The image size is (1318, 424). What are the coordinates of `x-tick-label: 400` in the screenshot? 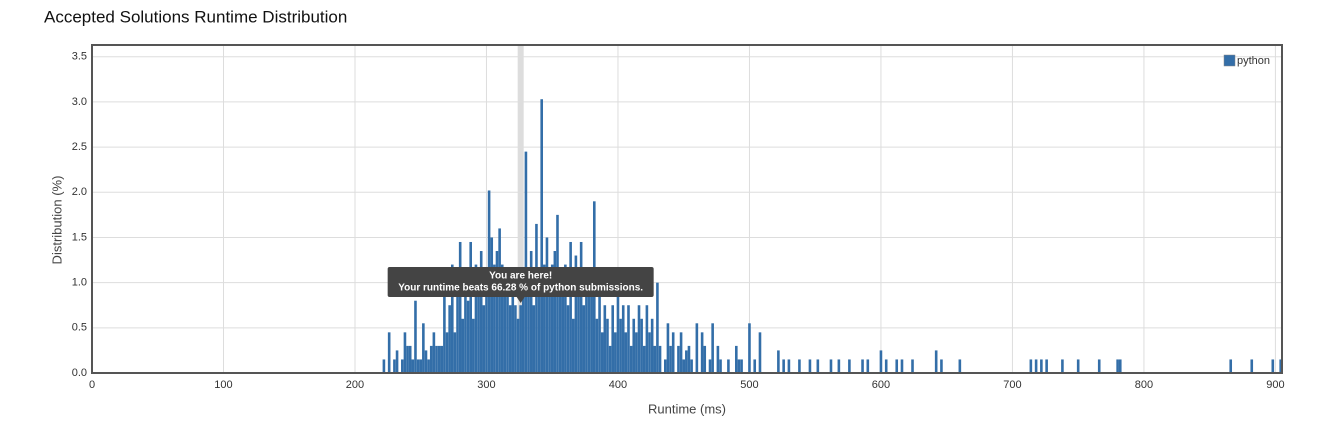 It's located at (618, 385).